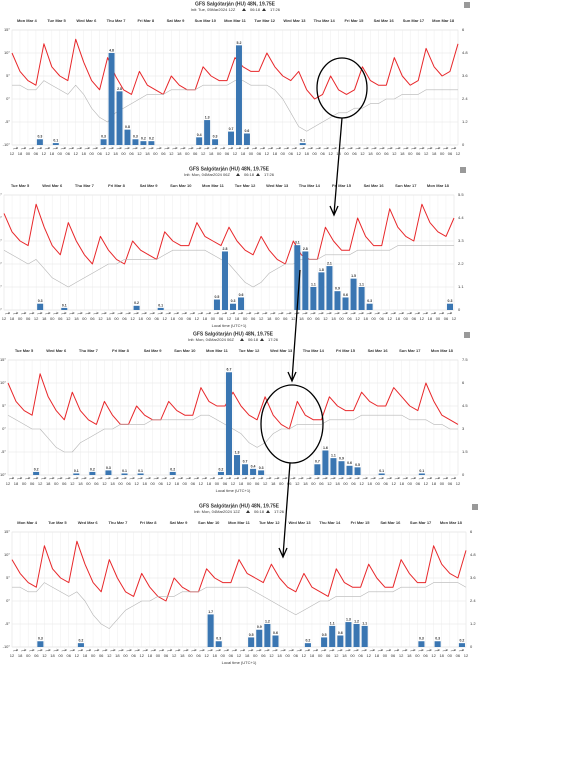  Describe the element at coordinates (8, 577) in the screenshot. I see `y-tick-label: 5°` at that location.